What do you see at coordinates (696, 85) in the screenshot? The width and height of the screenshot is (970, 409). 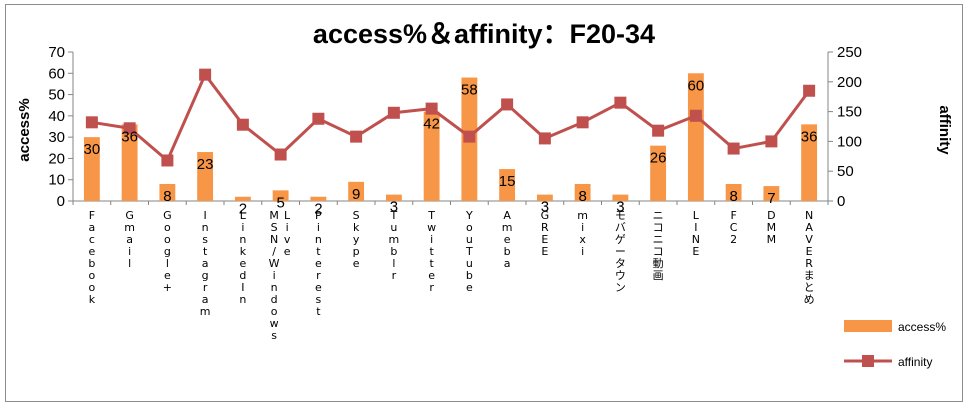 I see `bar-data-label: 60` at bounding box center [696, 85].